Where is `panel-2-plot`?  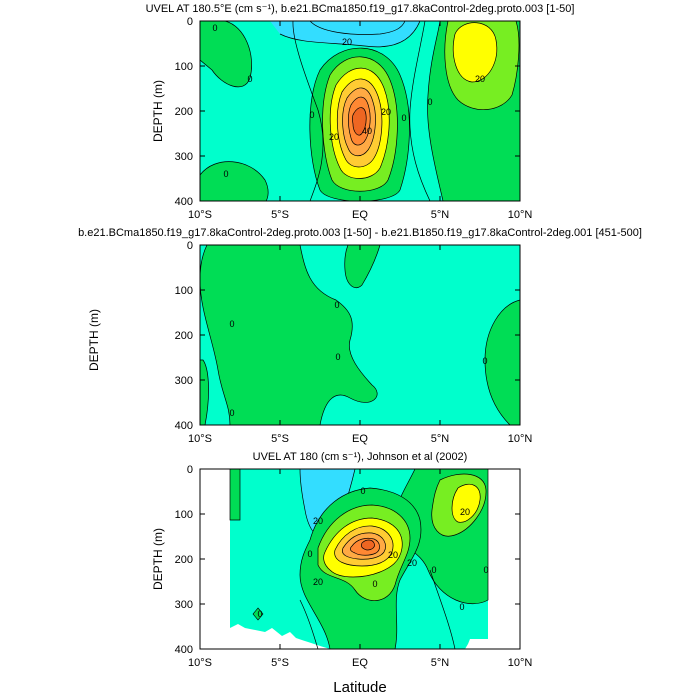 panel-2-plot is located at coordinates (360, 335).